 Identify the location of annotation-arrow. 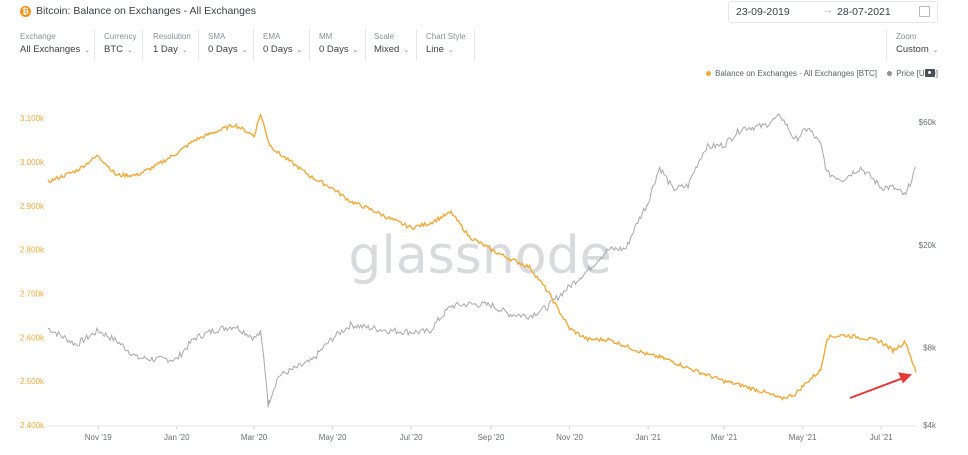
(880, 385).